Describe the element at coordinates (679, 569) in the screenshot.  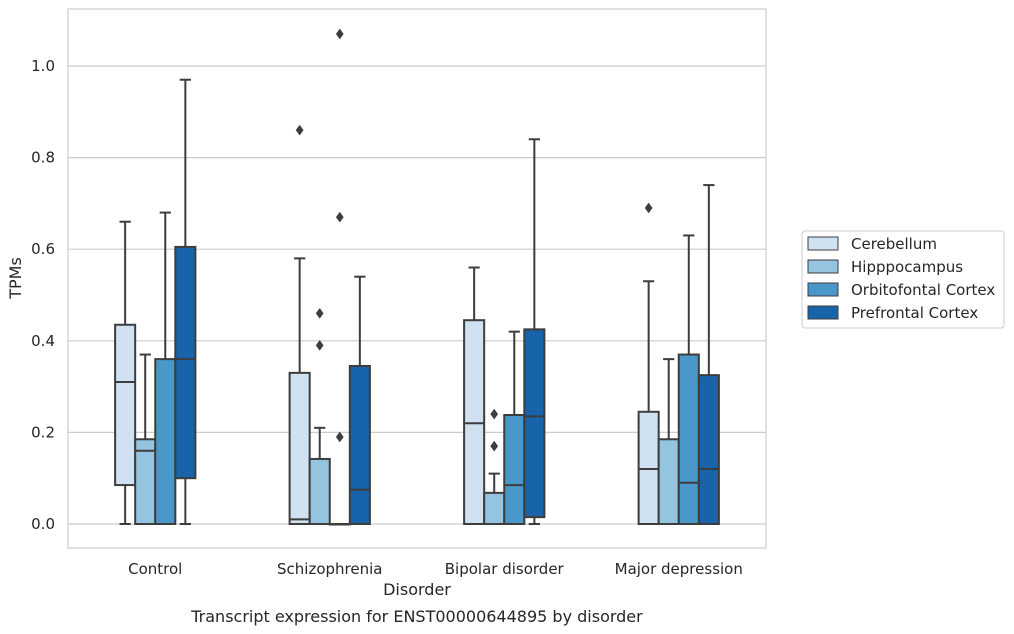
I see `x-tick-label: Major depression` at that location.